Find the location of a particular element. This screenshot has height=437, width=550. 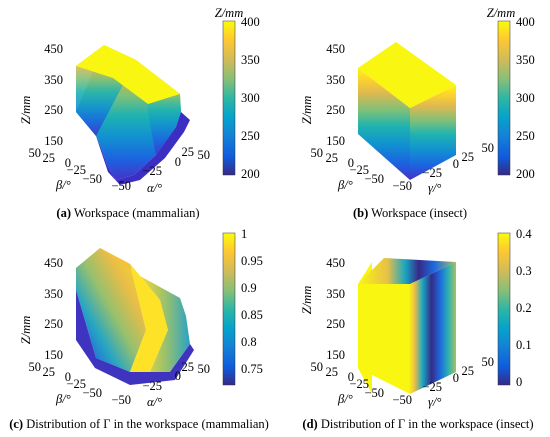

cb-tick-d-0: 0.4 is located at coordinates (524, 234).